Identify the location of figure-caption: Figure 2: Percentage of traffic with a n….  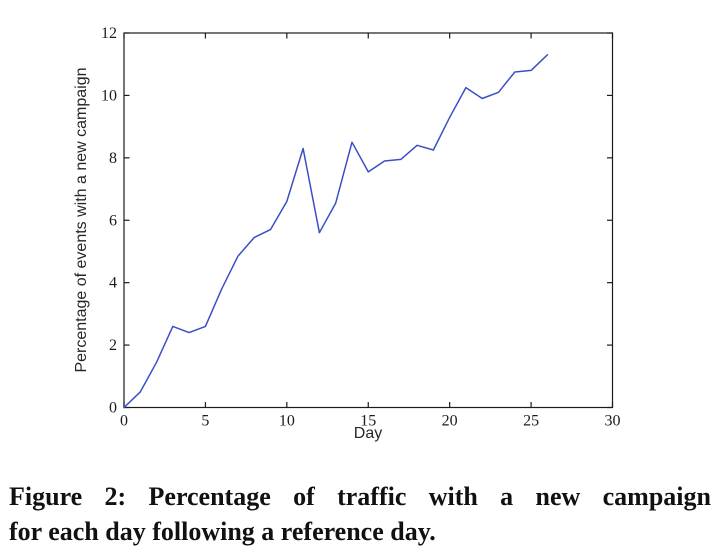
(360, 514).